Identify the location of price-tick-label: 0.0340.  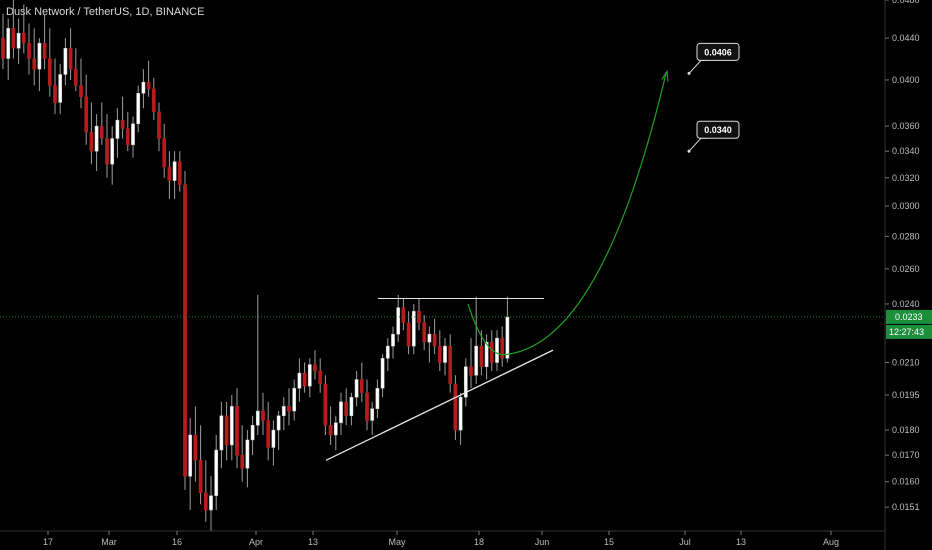
(906, 151).